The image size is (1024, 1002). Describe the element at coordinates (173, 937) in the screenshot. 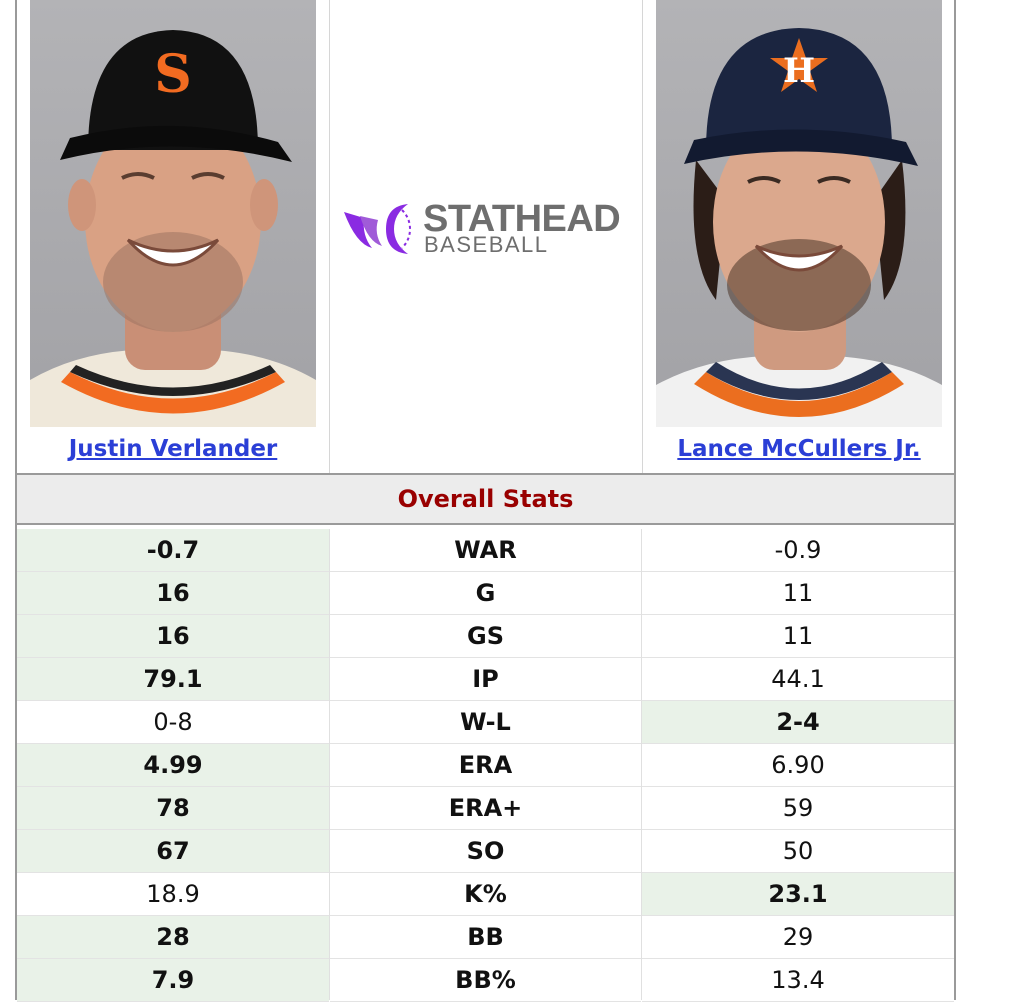

I see `stat-value-left: 28` at that location.